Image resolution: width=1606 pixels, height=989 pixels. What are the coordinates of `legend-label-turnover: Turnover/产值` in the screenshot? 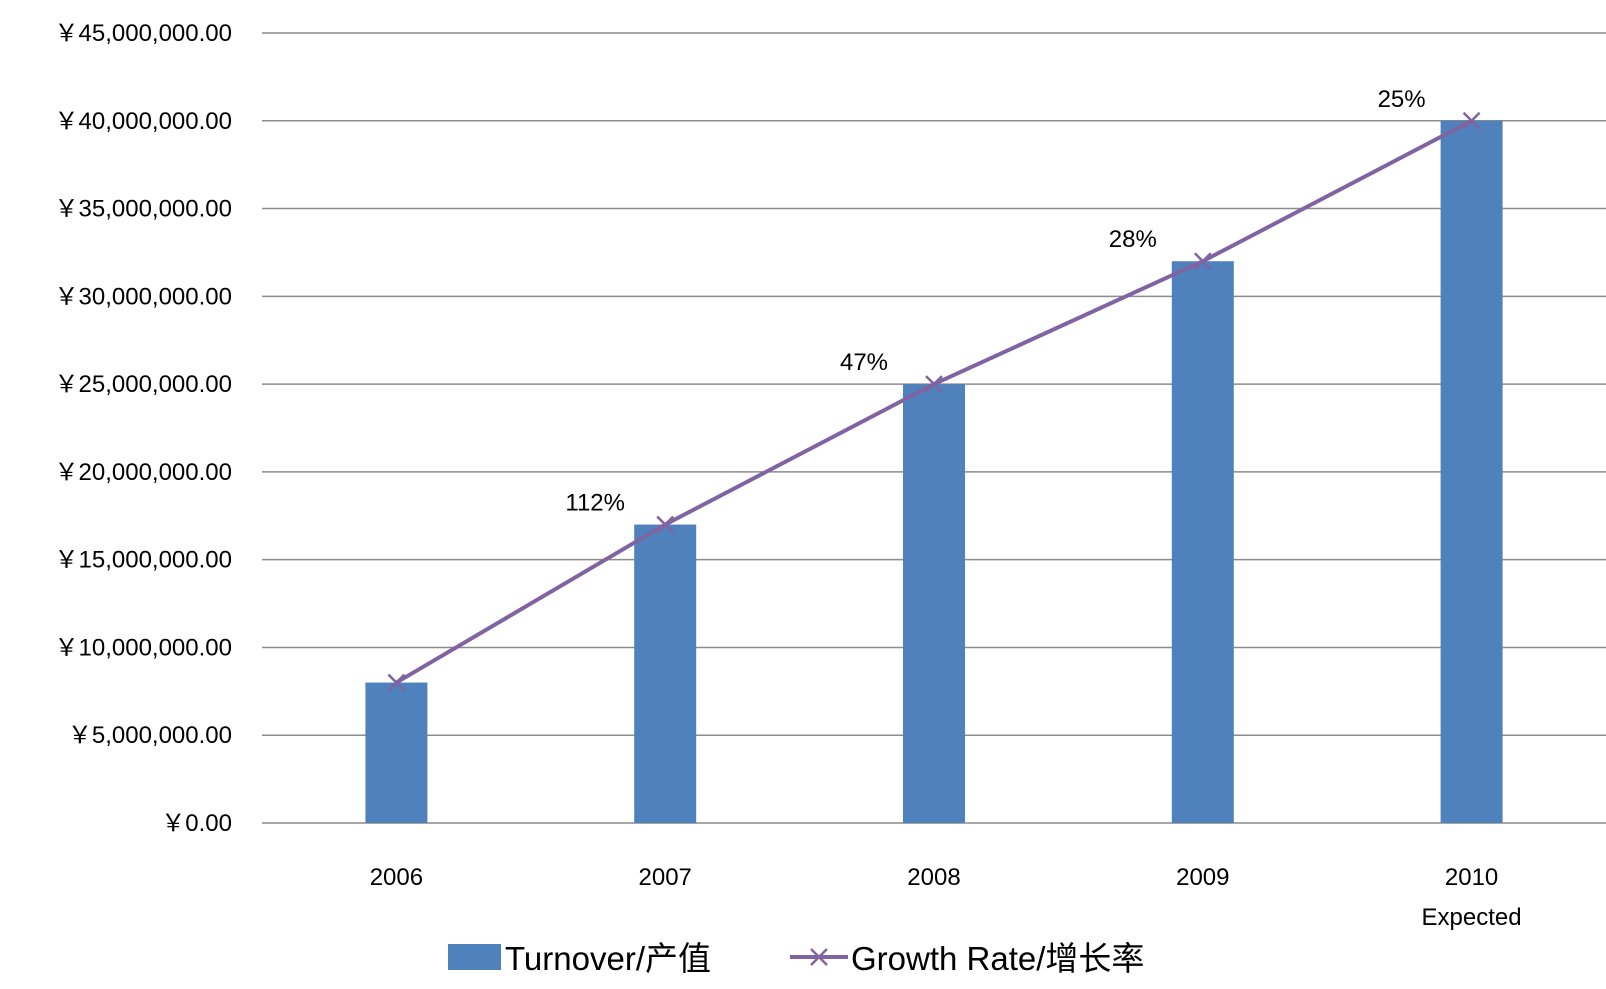 It's located at (608, 958).